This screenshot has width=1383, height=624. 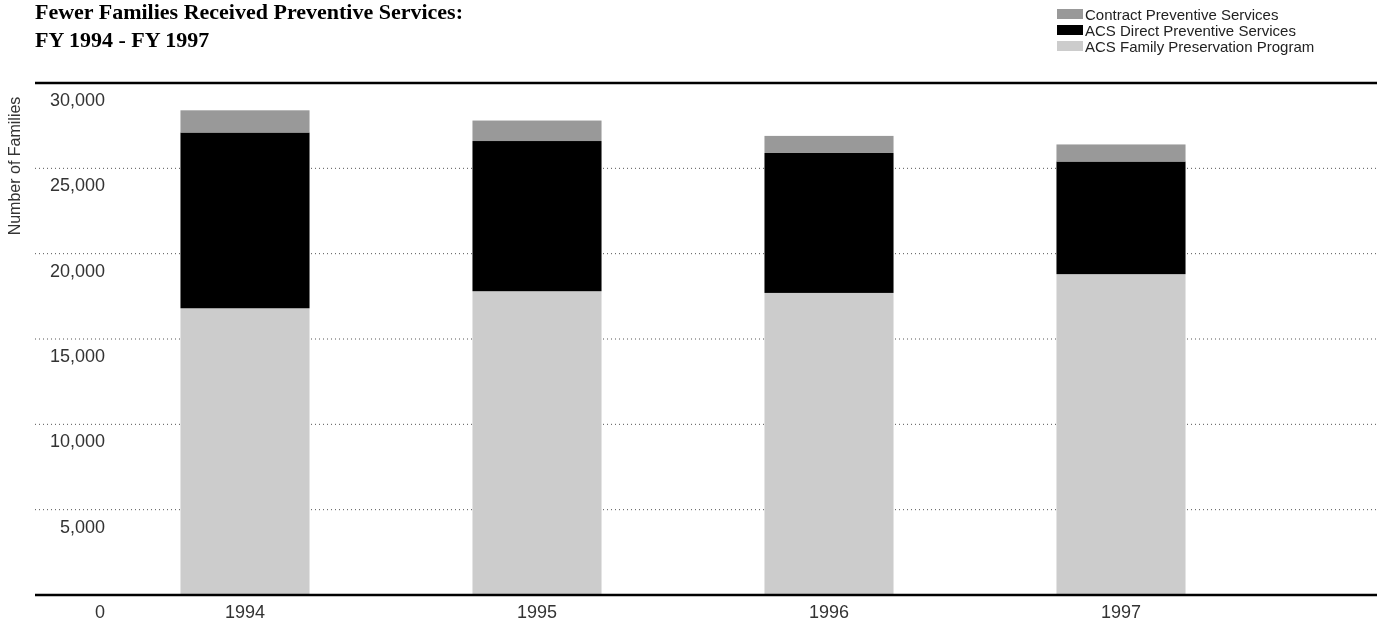 What do you see at coordinates (82, 526) in the screenshot?
I see `y-tick-label: 5,000` at bounding box center [82, 526].